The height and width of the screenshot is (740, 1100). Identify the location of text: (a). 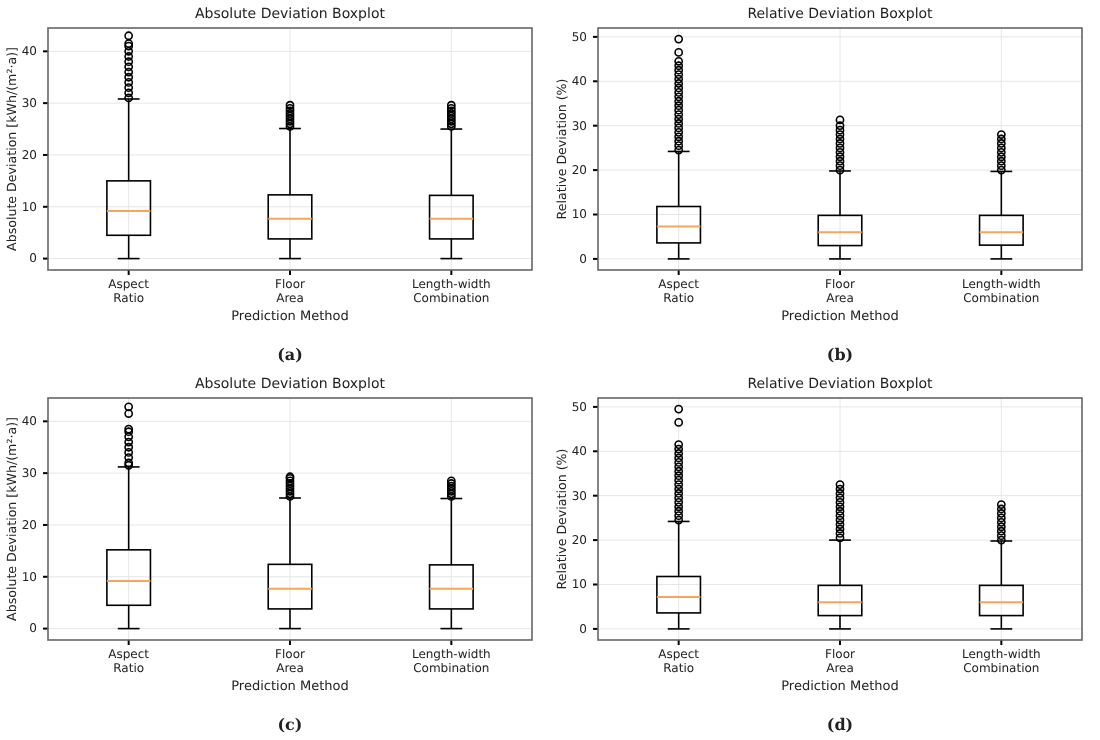
(290, 354).